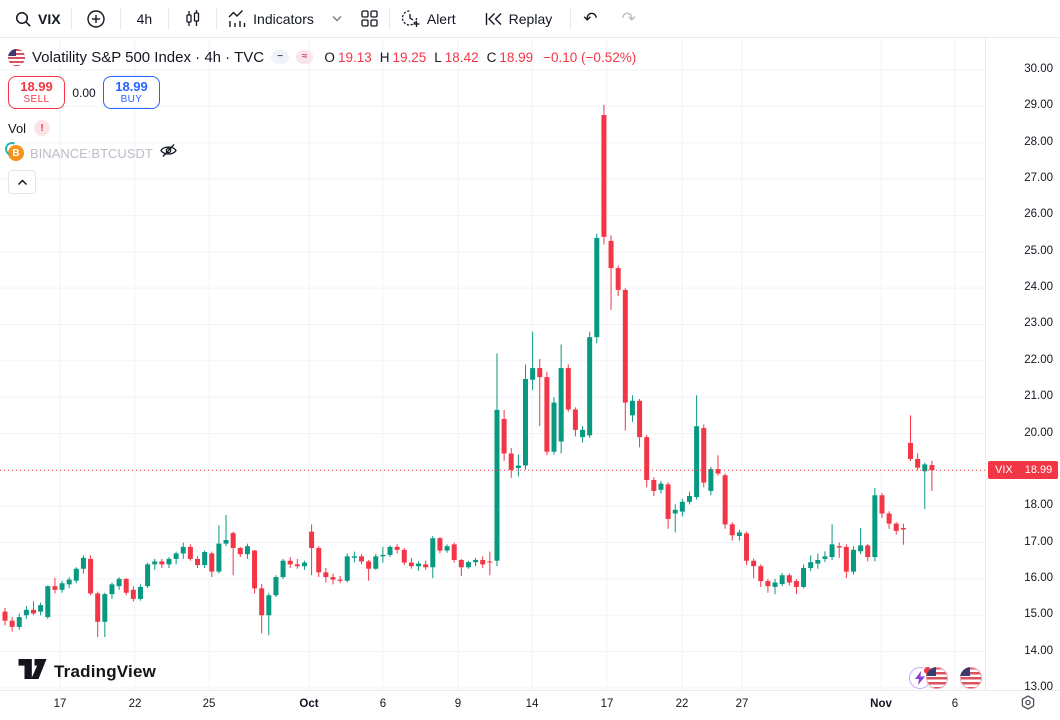 The width and height of the screenshot is (1060, 720). What do you see at coordinates (329, 57) in the screenshot?
I see `open-key: O` at bounding box center [329, 57].